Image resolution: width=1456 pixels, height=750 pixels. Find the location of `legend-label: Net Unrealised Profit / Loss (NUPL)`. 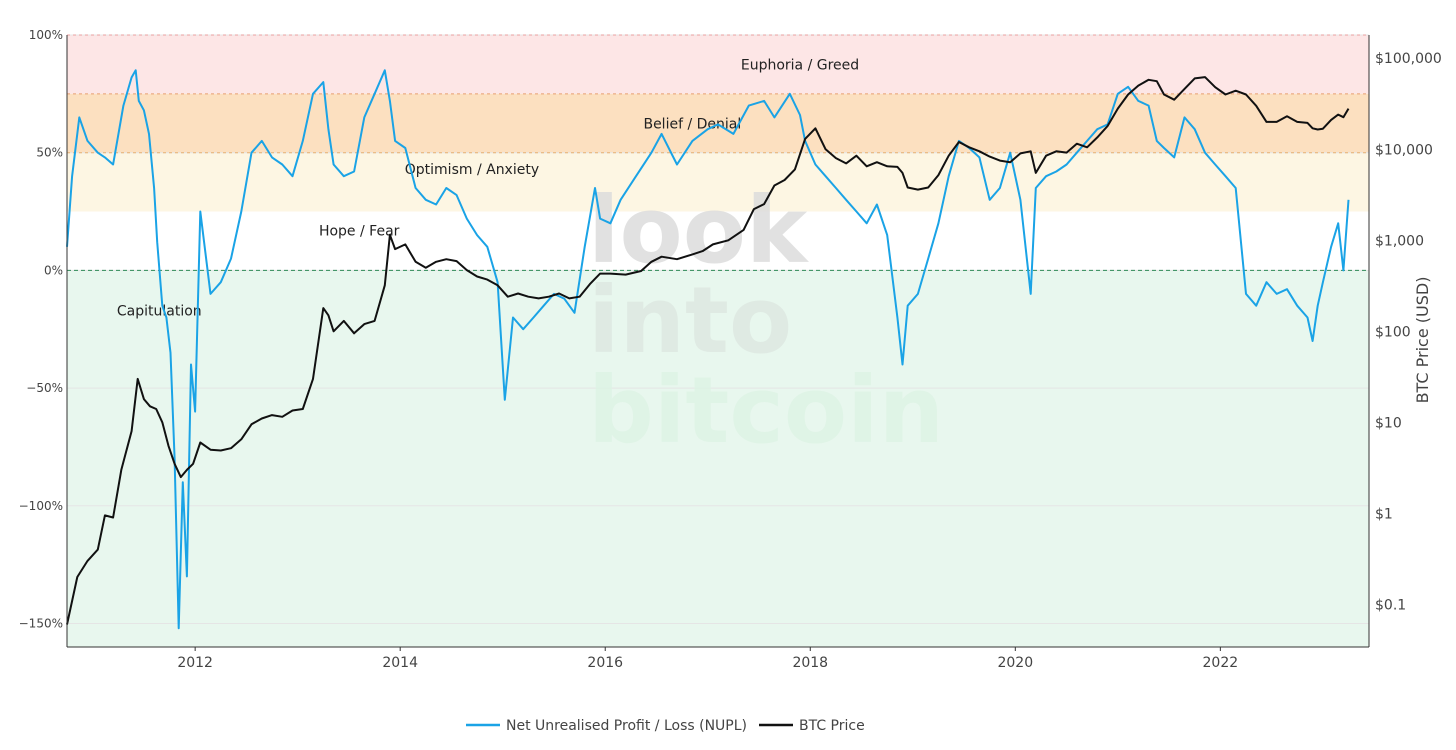

legend-label: Net Unrealised Profit / Loss (NUPL) is located at coordinates (626, 726).